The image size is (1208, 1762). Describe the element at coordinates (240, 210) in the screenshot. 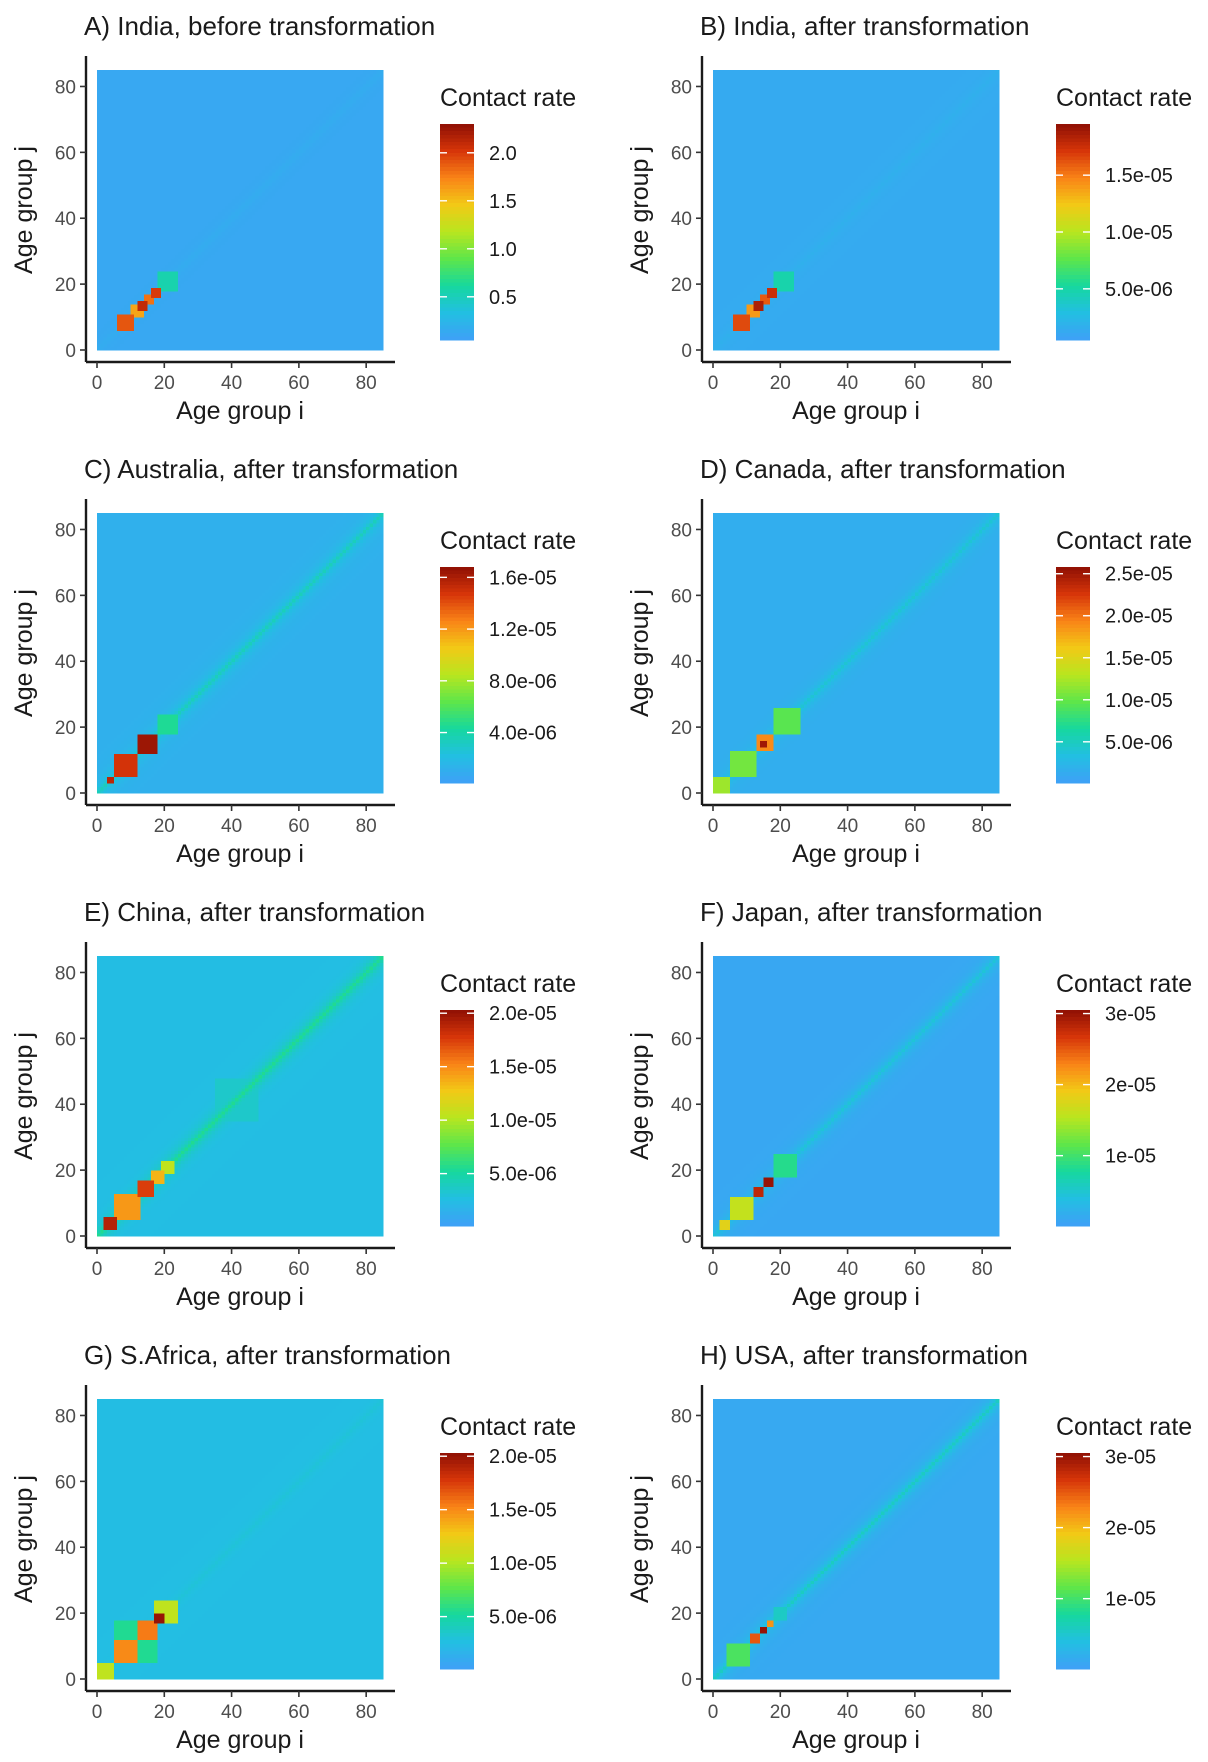

I see `heatmap-cells` at that location.